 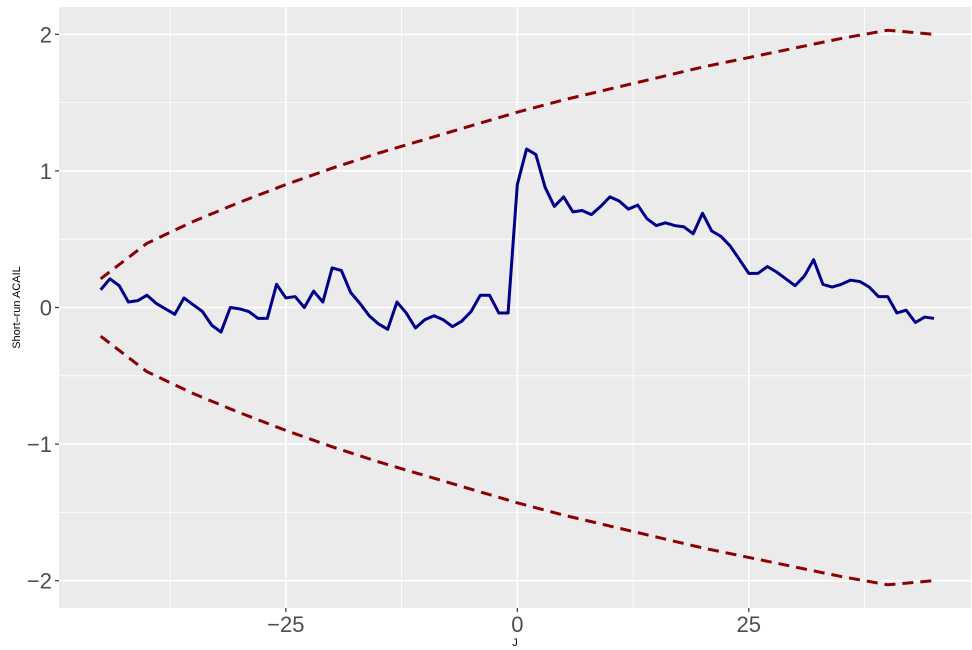 I want to click on x-axis-title: J, so click(x=515, y=643).